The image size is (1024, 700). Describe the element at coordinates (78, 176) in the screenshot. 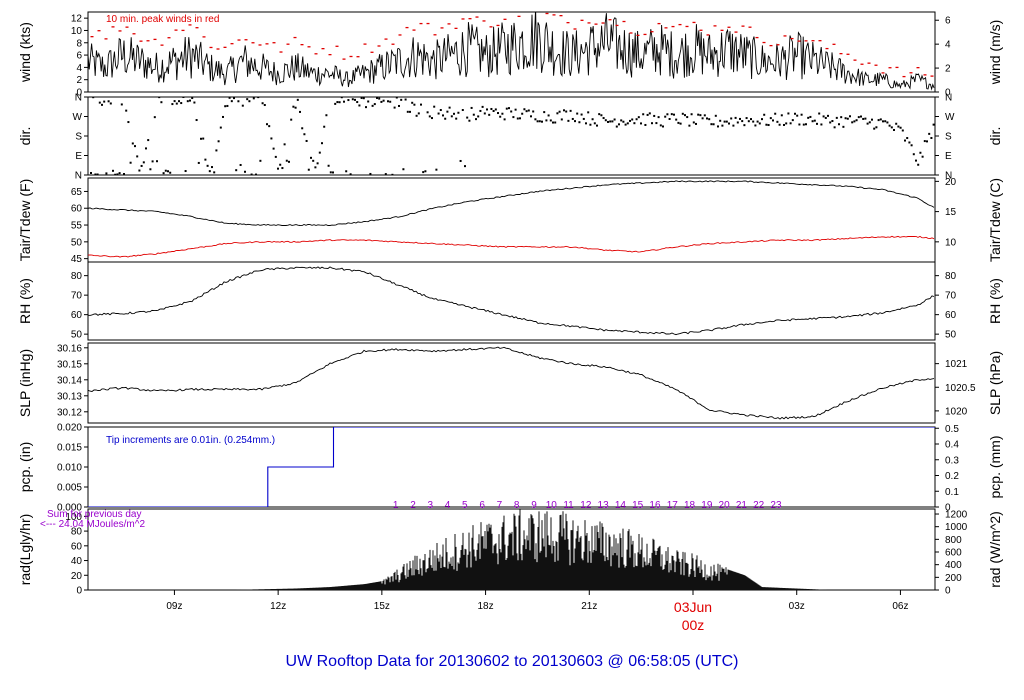

I see `ytick-left-label: N` at that location.